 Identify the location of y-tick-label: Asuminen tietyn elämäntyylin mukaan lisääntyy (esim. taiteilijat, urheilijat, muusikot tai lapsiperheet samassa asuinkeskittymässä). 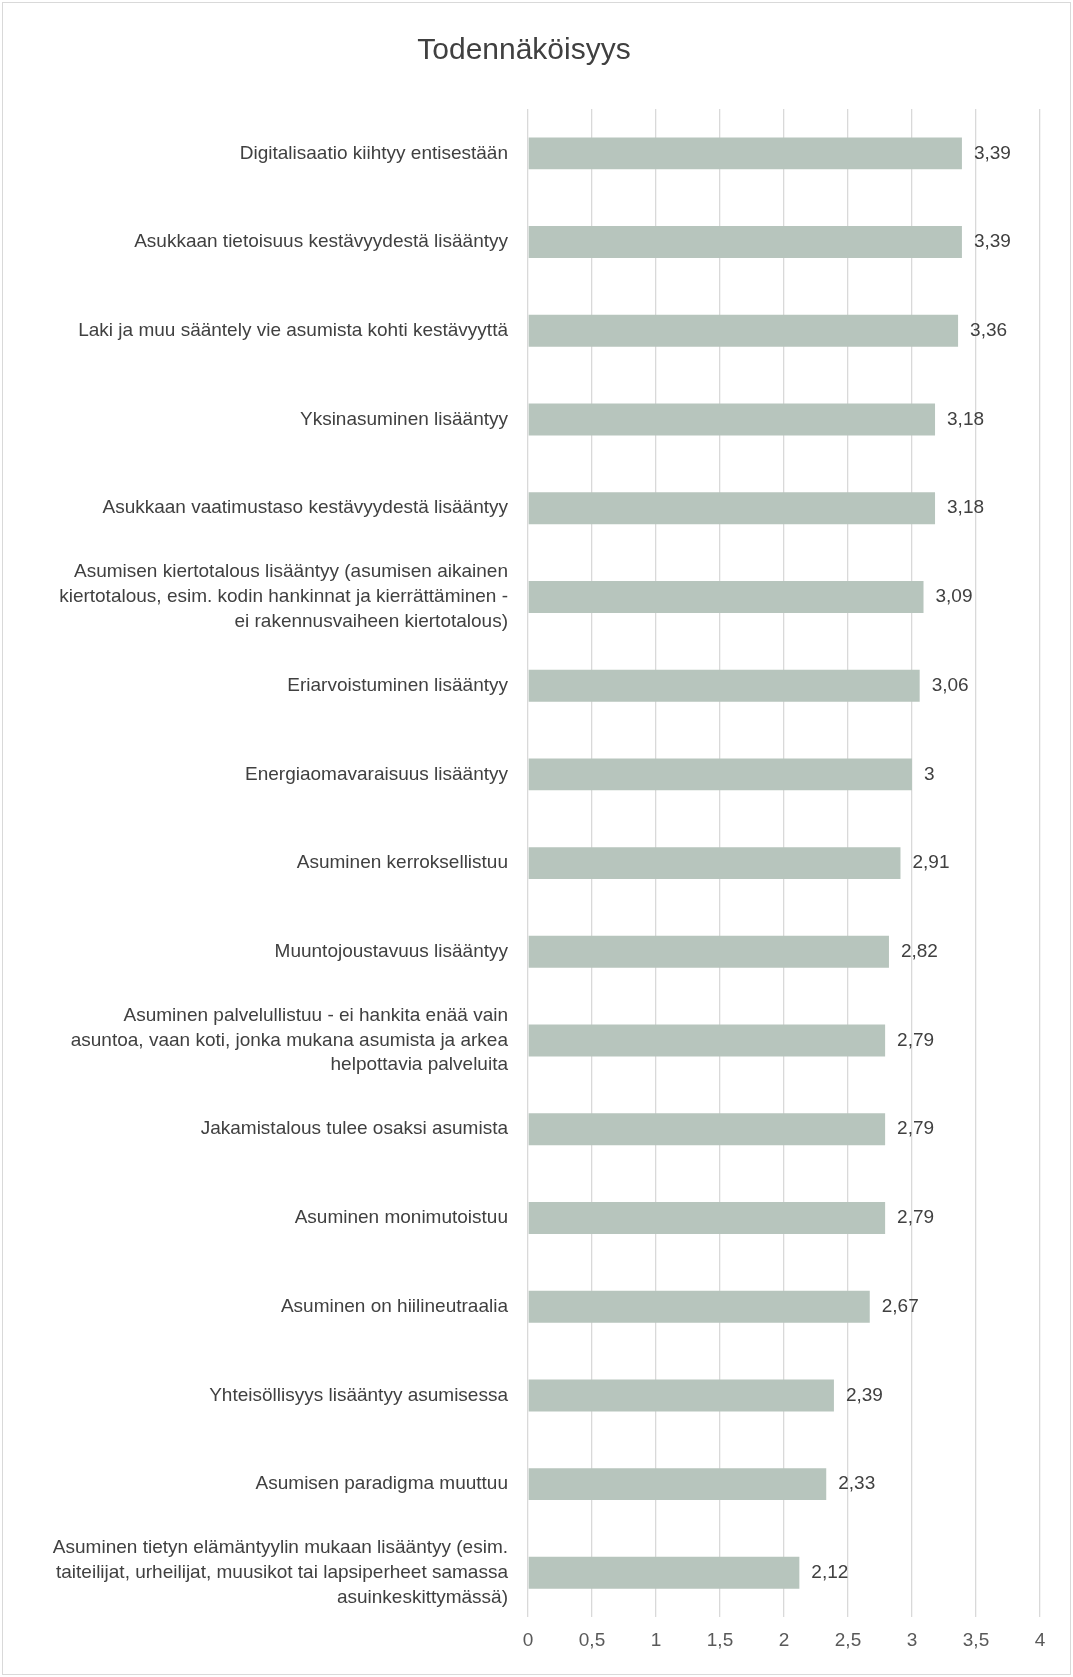
(280, 1571).